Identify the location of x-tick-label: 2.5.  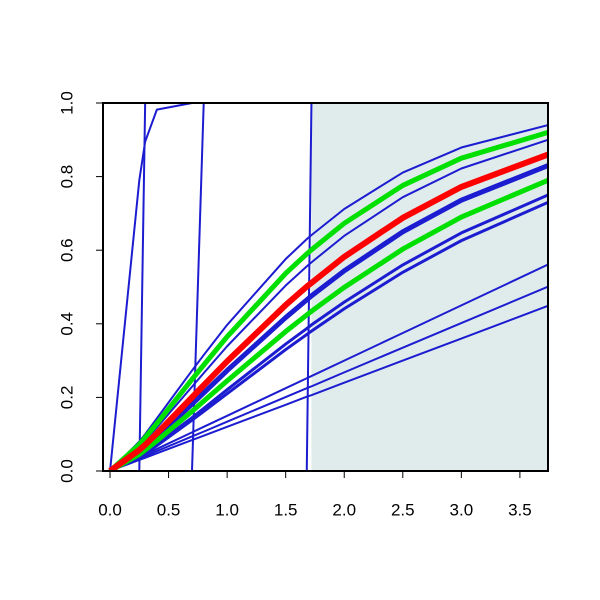
(403, 509).